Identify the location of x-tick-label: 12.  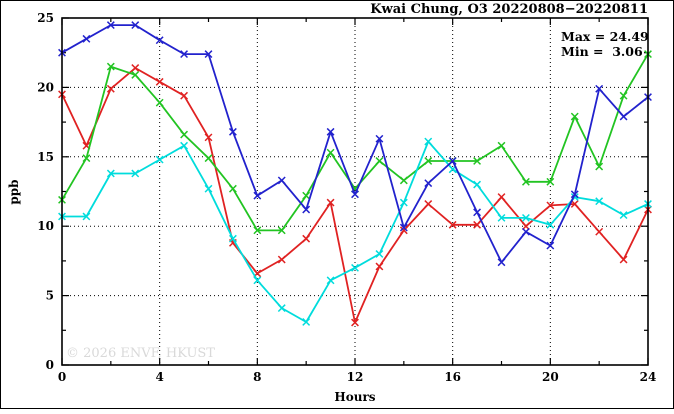
(355, 377).